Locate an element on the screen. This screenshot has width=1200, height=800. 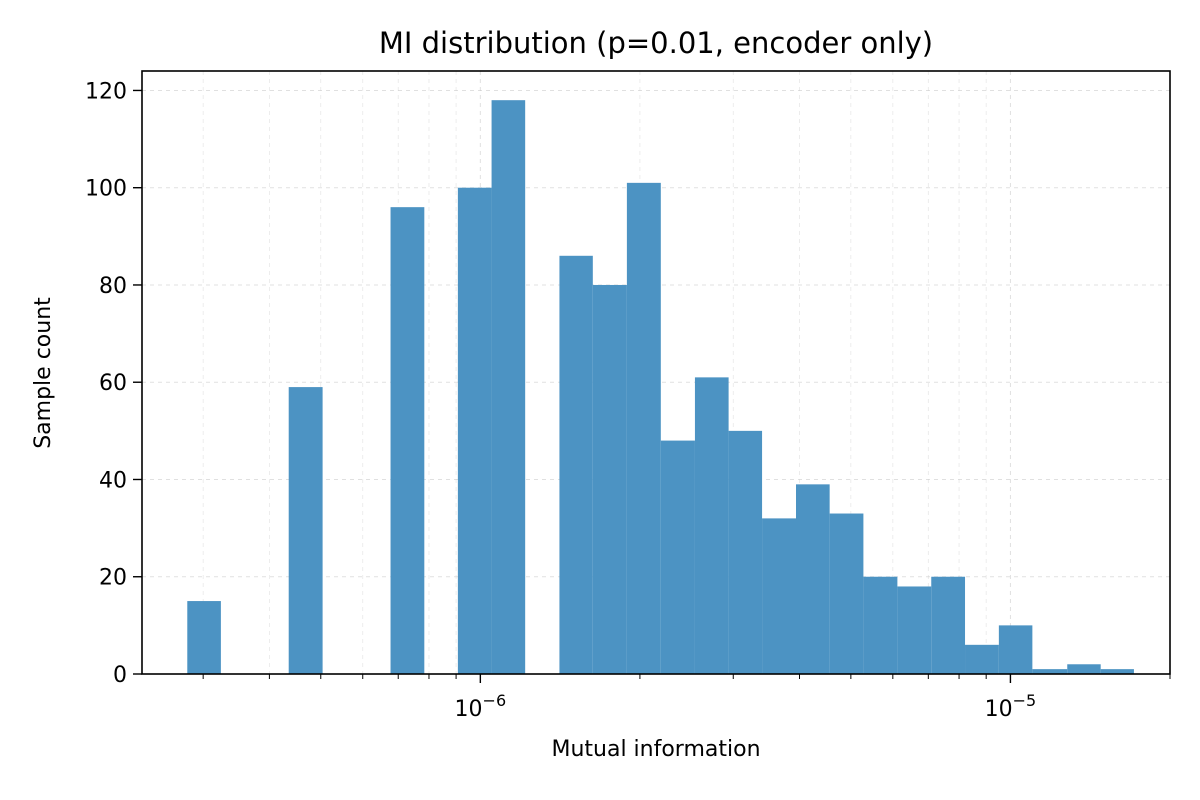
x-tick-label: 10⁻⁵ is located at coordinates (1011, 706).